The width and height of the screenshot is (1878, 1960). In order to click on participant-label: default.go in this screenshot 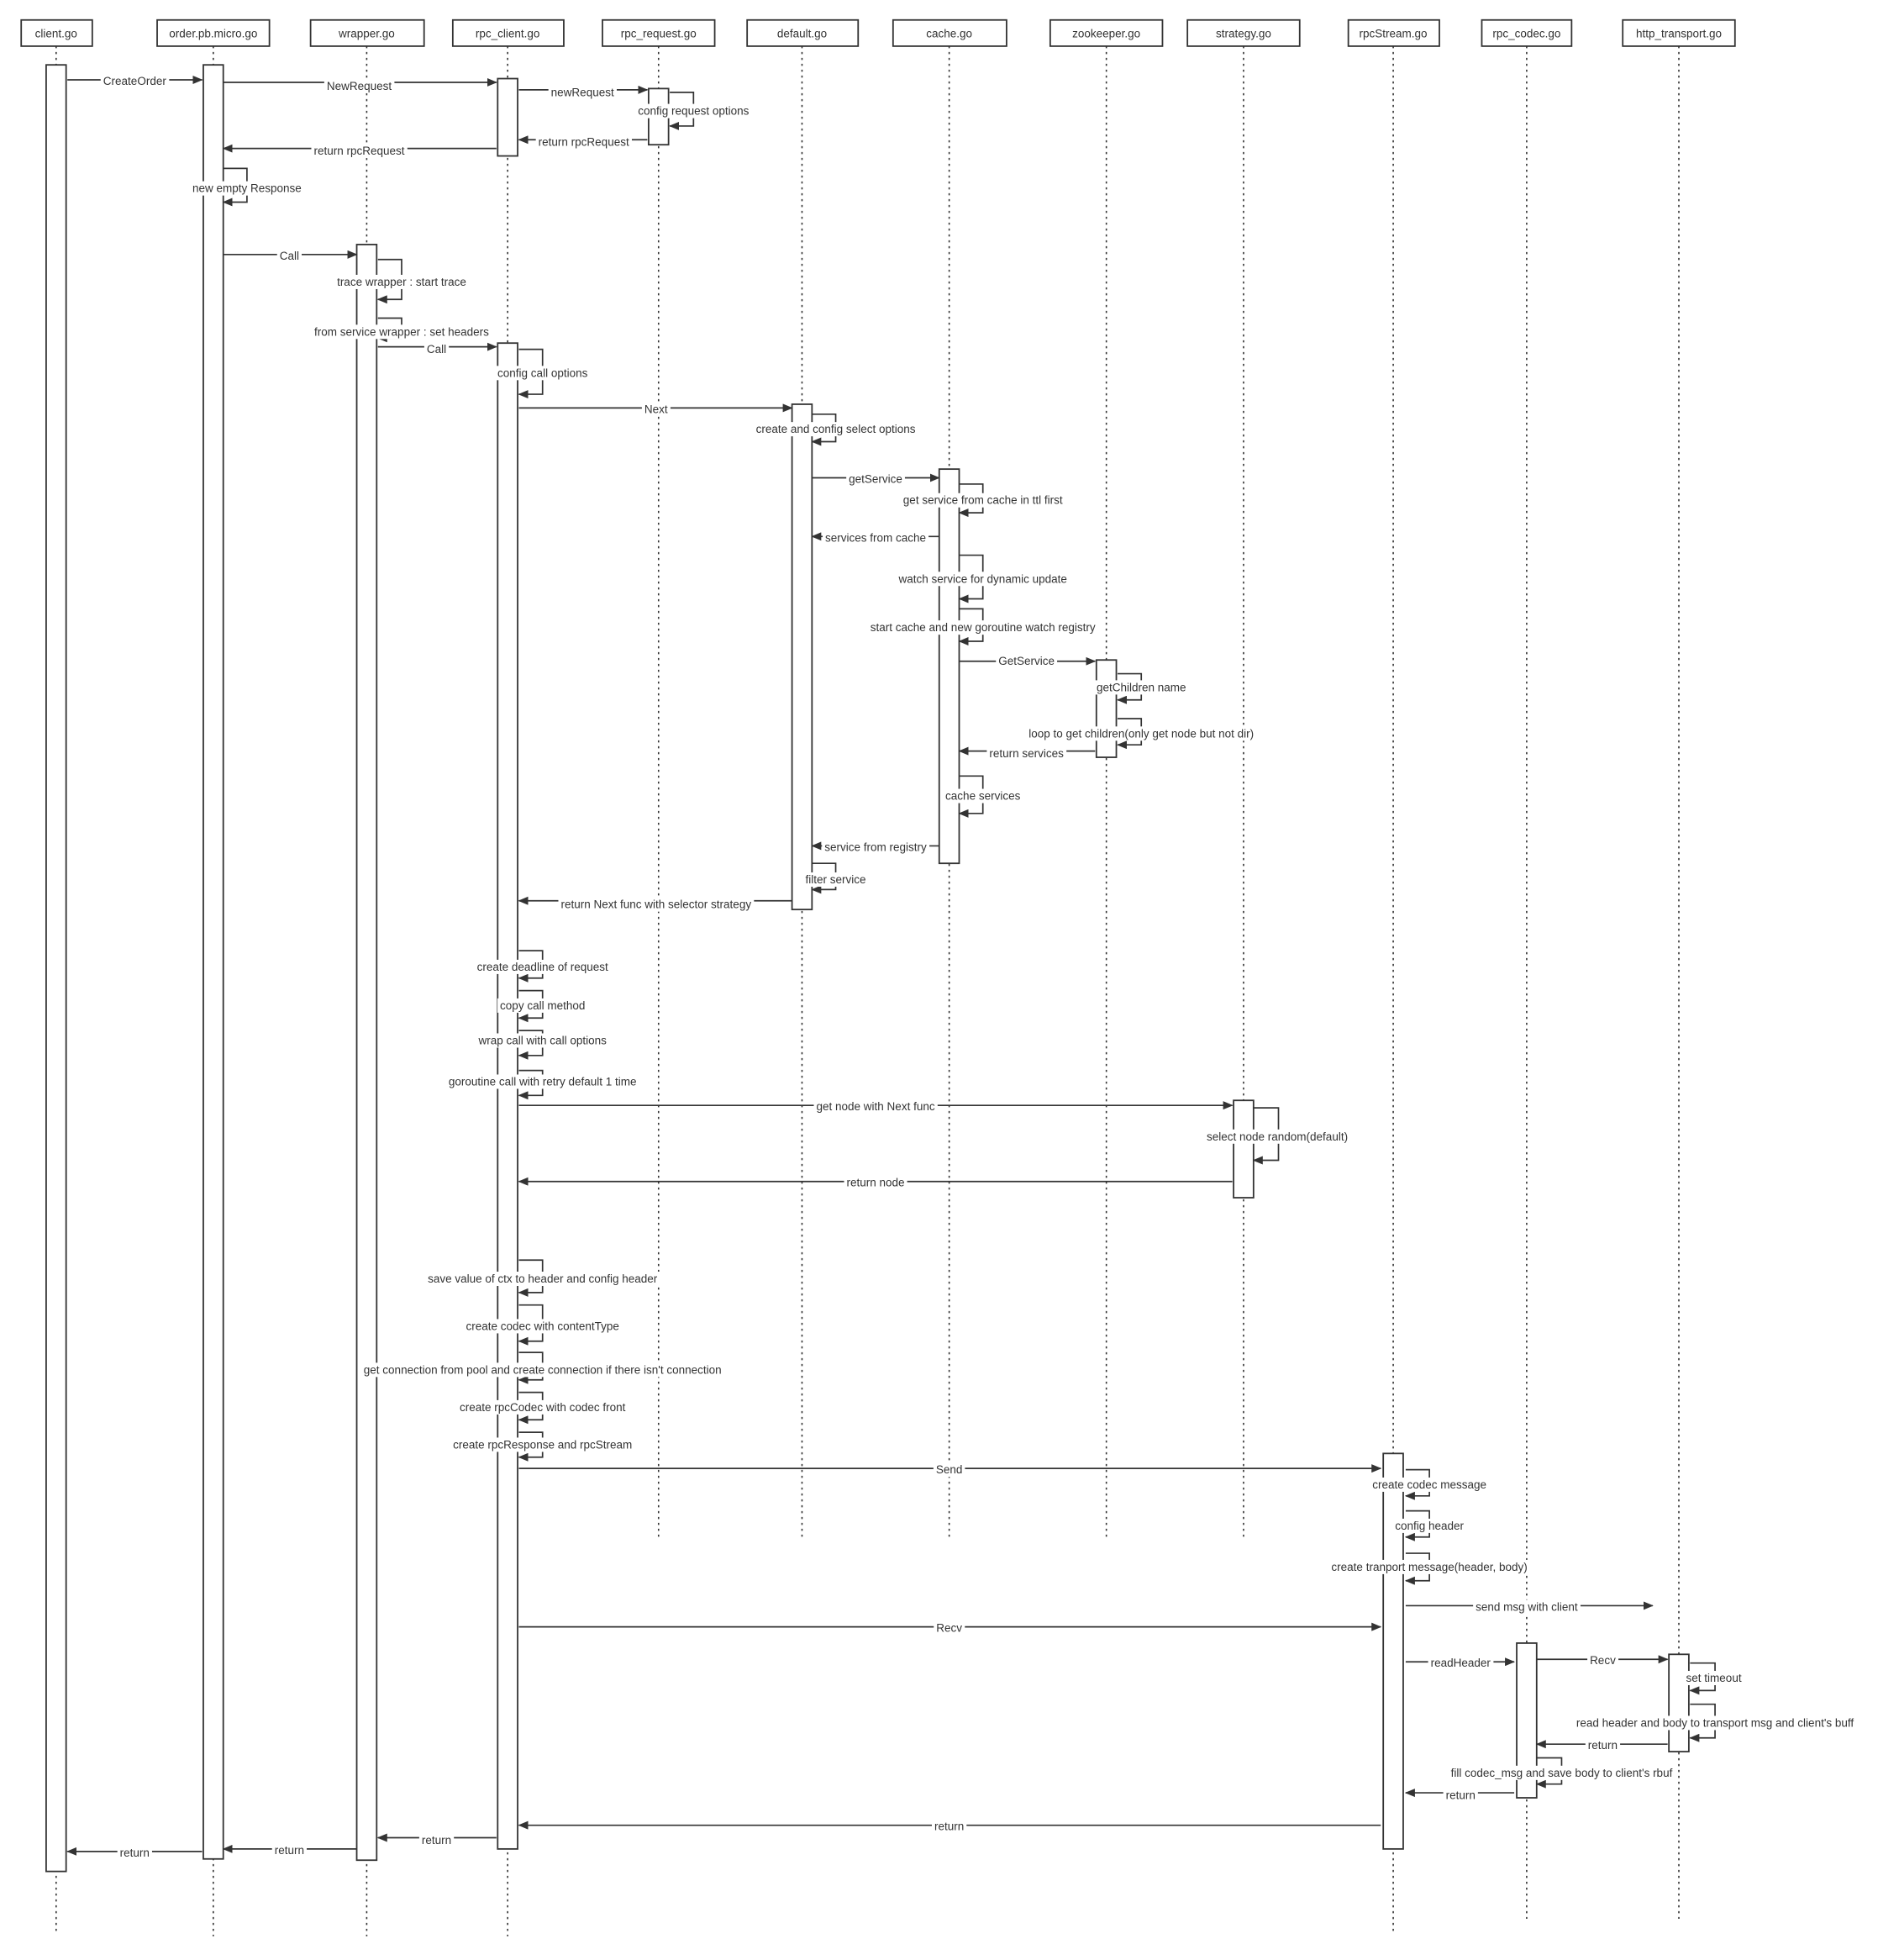, I will do `click(802, 34)`.